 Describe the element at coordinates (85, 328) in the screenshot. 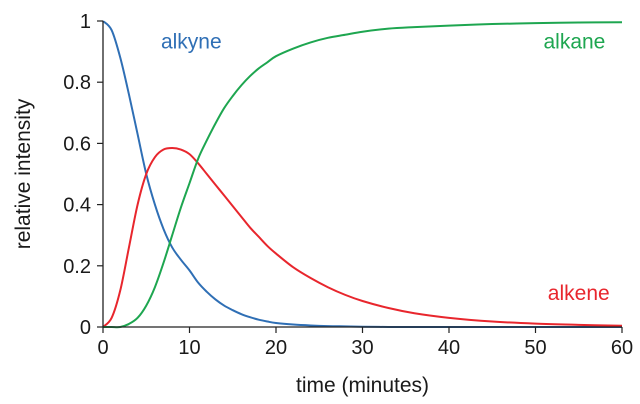

I see `y-tick-label-0: 0` at that location.